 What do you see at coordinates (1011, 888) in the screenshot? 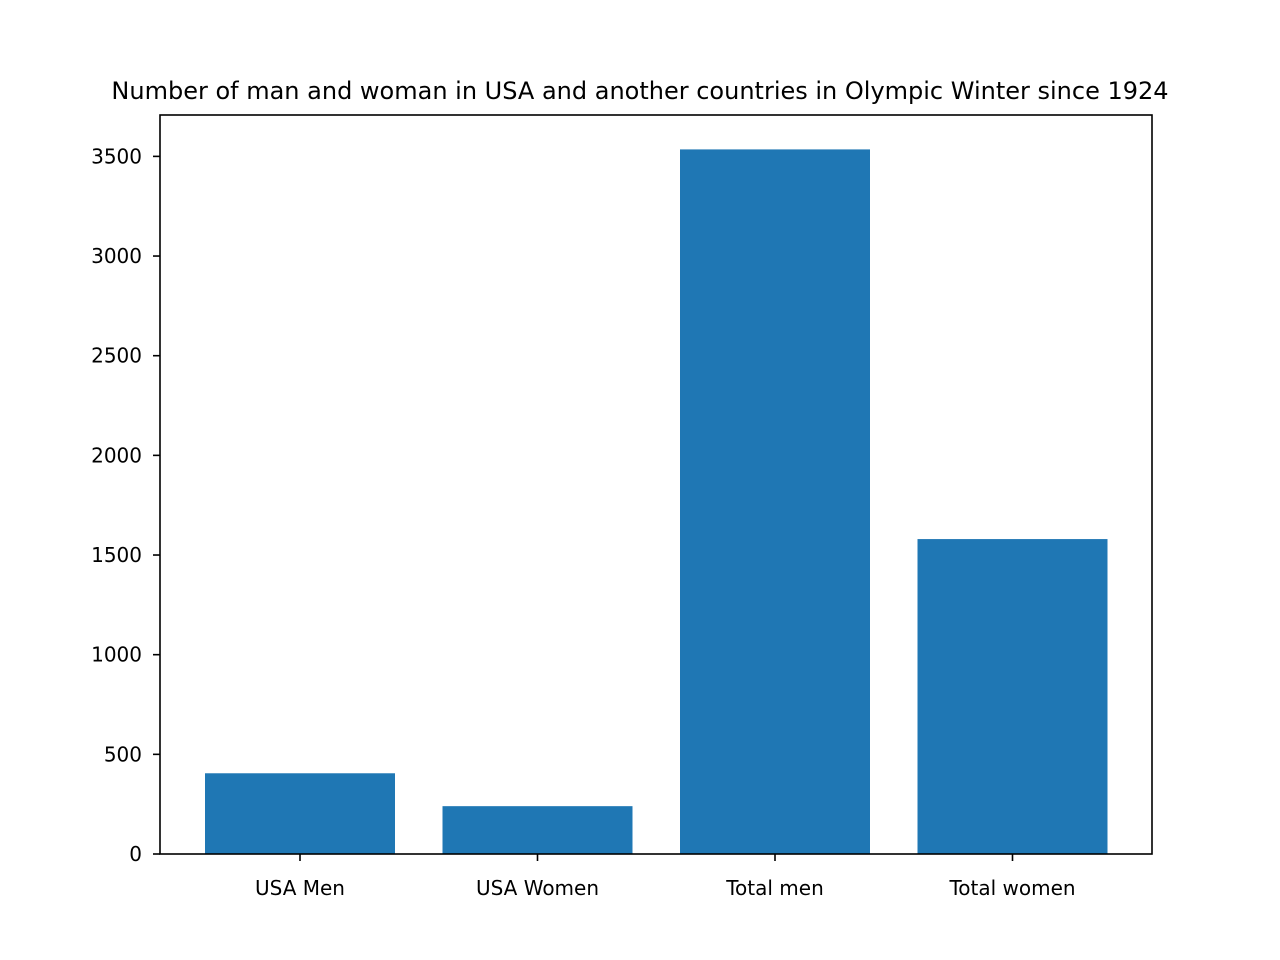
I see `x-tick-label: Total women` at bounding box center [1011, 888].